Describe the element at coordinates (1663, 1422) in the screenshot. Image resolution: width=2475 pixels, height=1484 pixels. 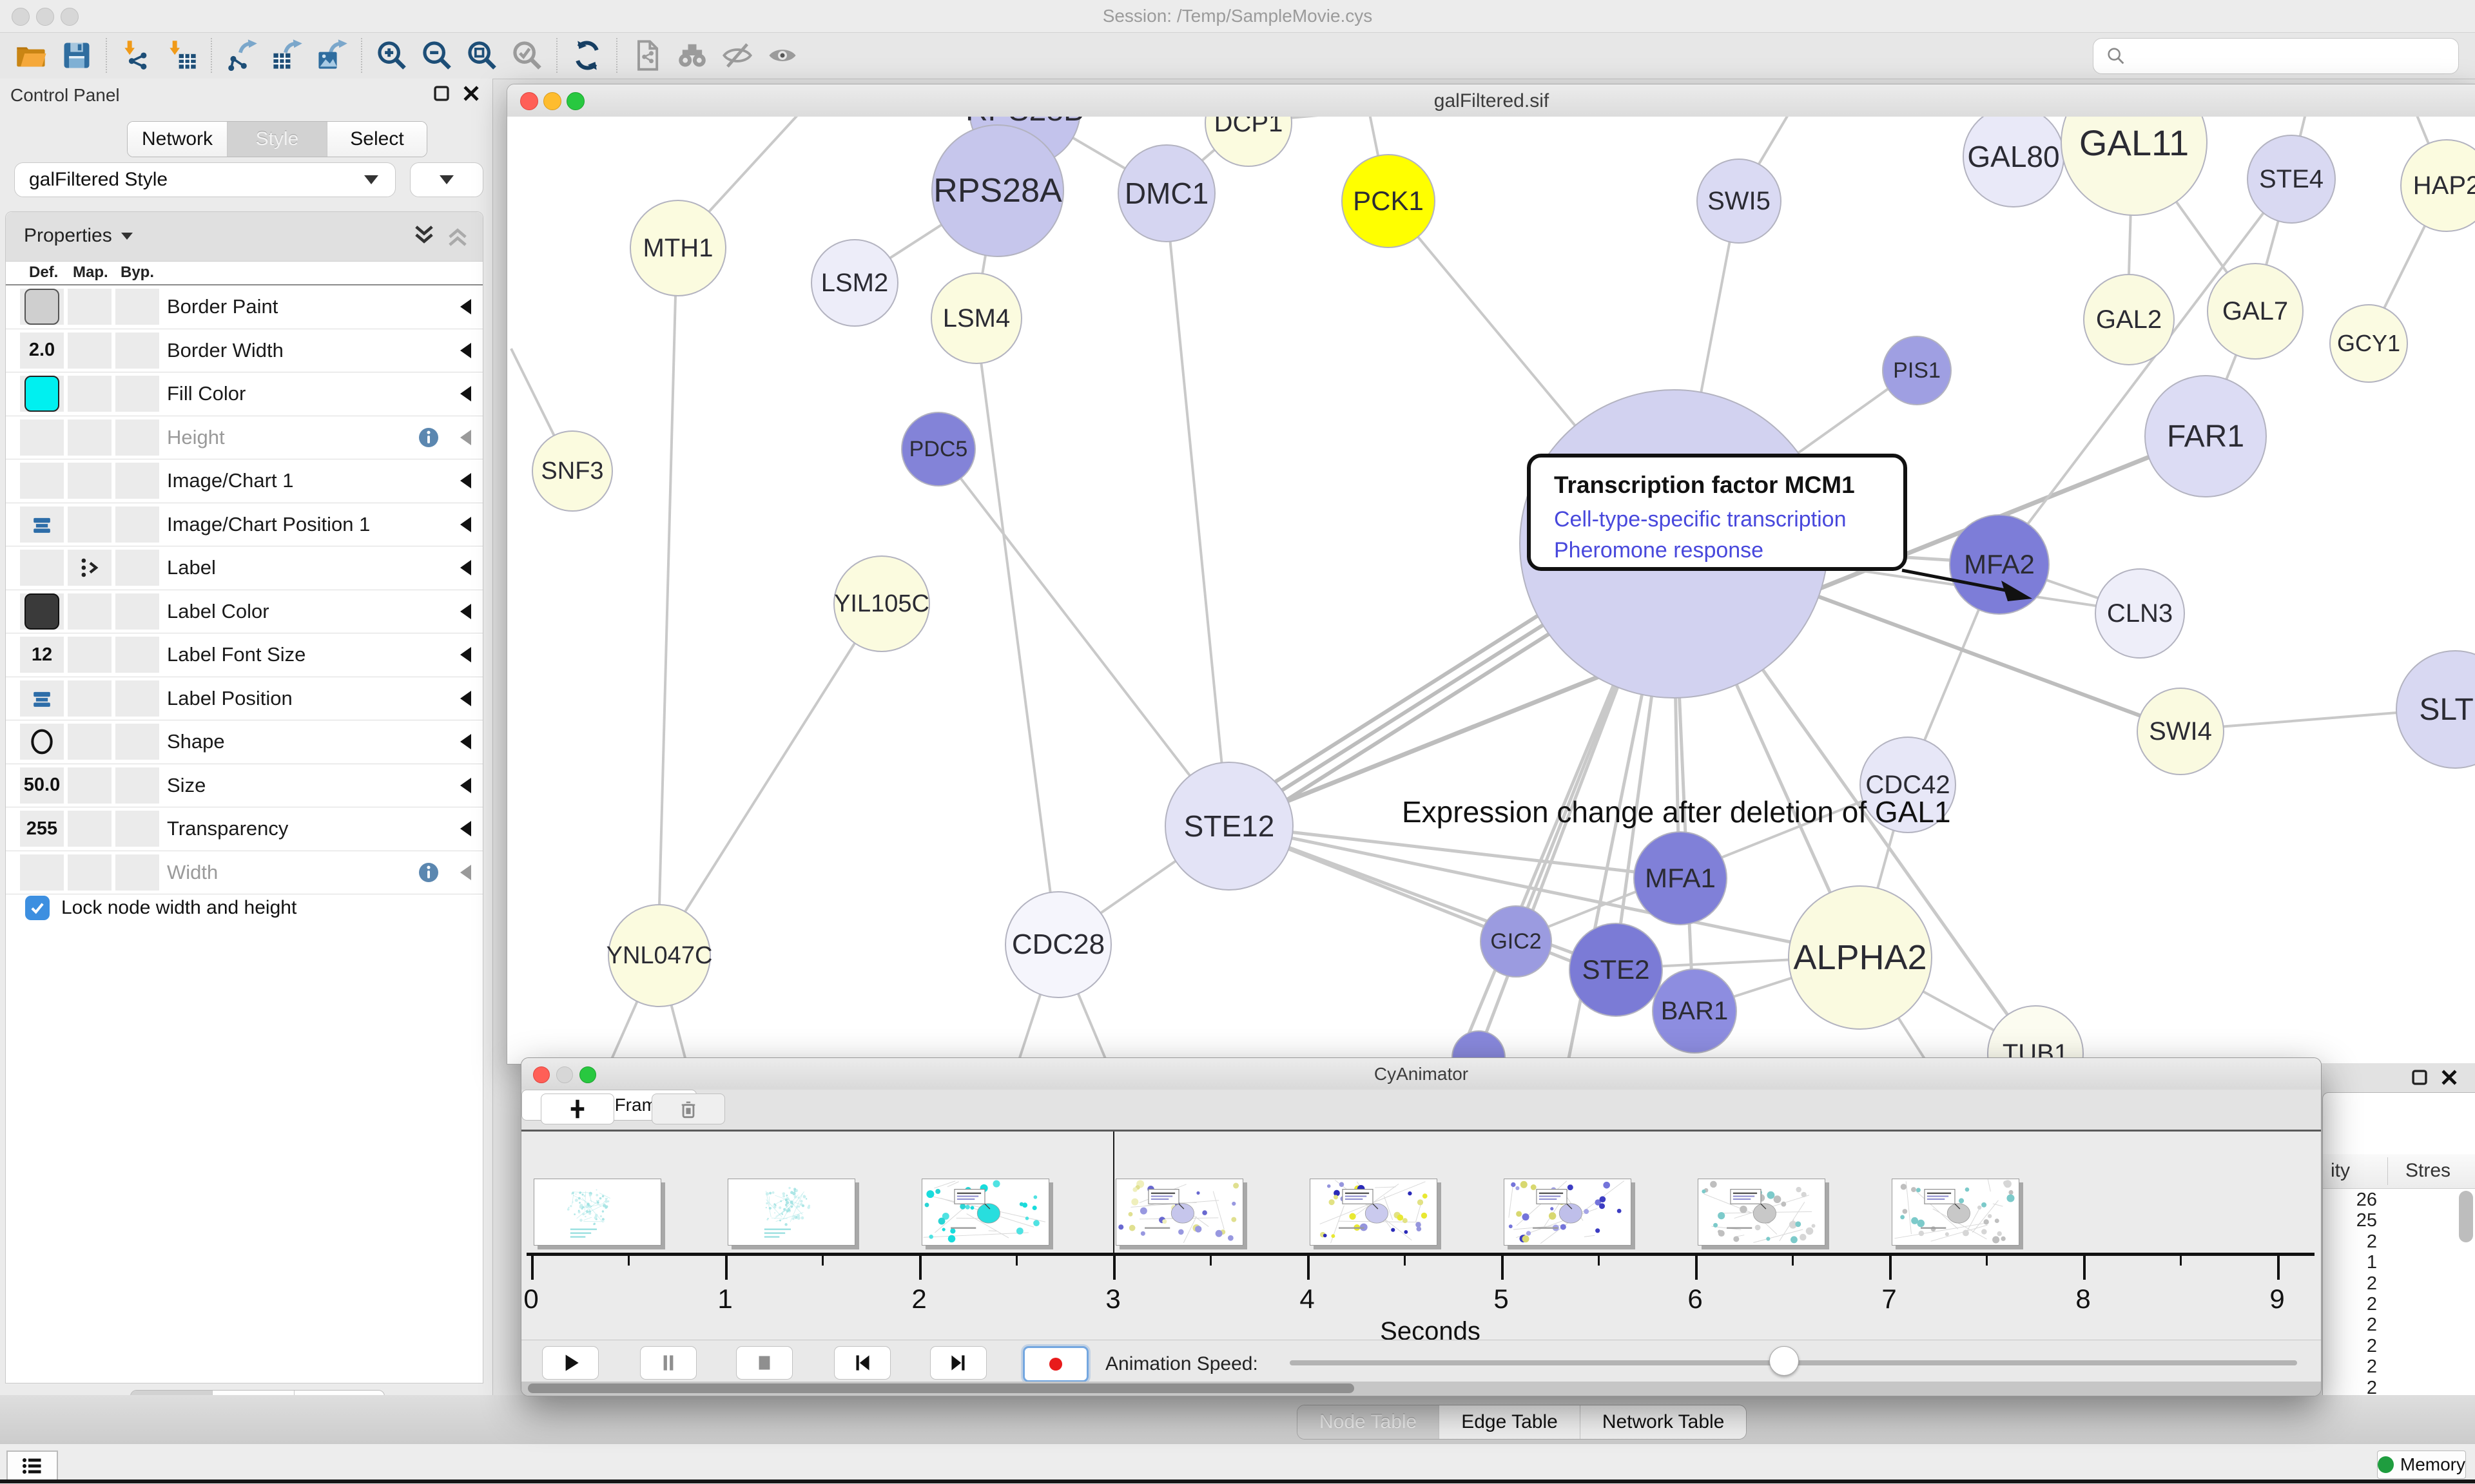
I see `tab-network-table: Network Table` at that location.